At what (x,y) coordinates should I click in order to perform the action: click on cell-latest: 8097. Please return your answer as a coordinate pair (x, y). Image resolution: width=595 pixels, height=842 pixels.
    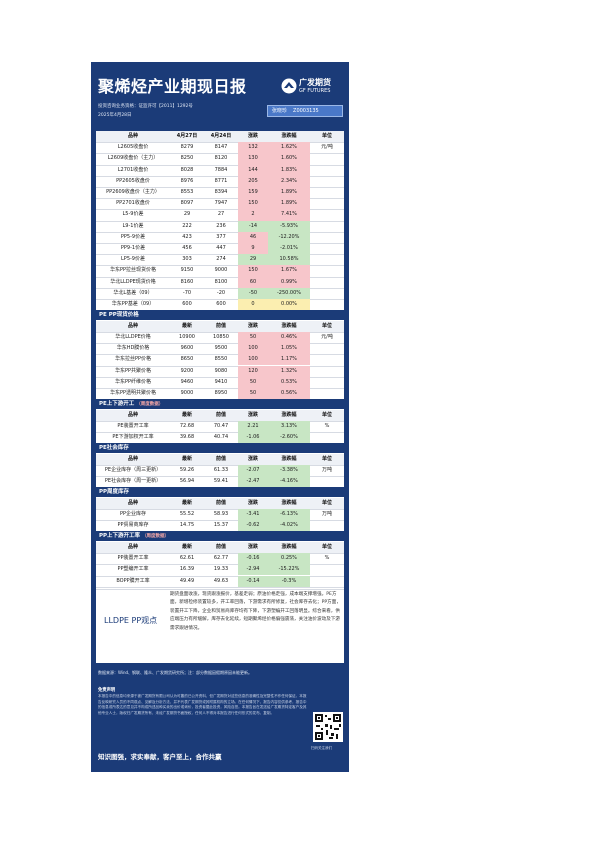
    Looking at the image, I should click on (187, 203).